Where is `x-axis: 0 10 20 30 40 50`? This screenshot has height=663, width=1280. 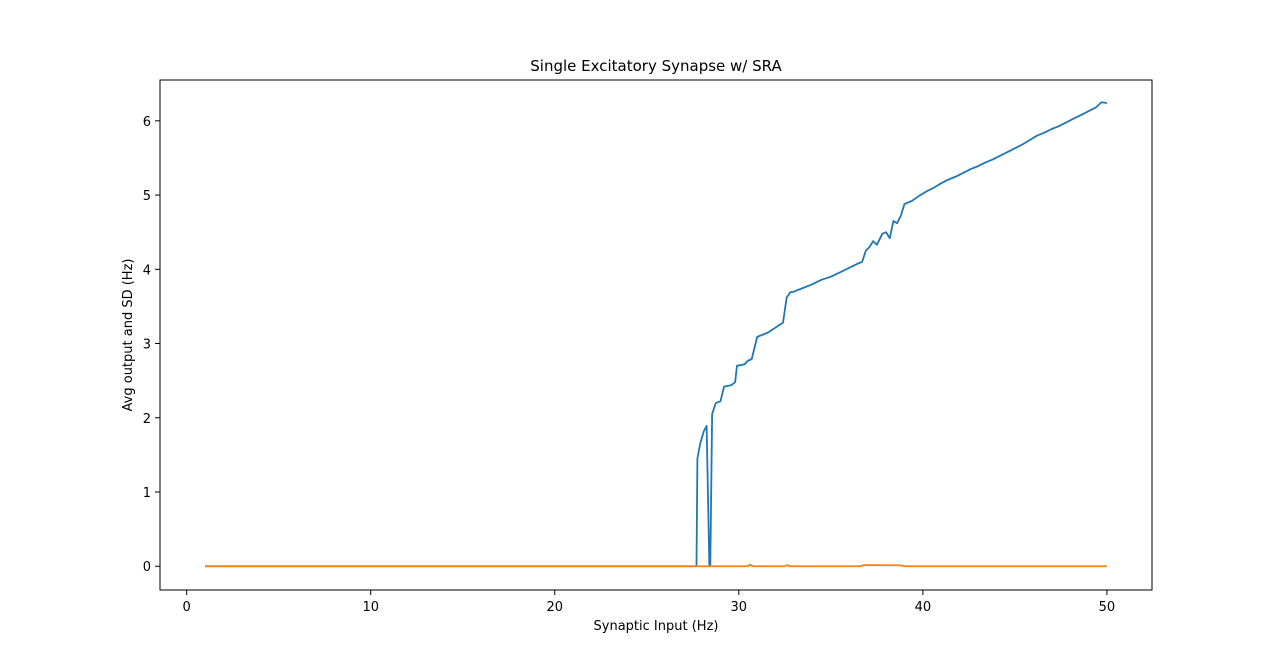 x-axis: 0 10 20 30 40 50 is located at coordinates (649, 602).